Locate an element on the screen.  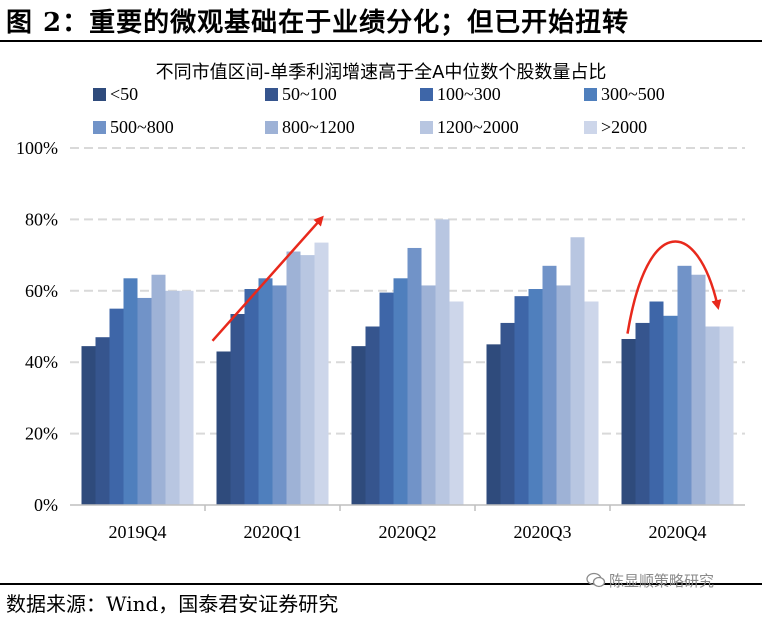
watermark: 陈显顺策略研究 is located at coordinates (650, 580).